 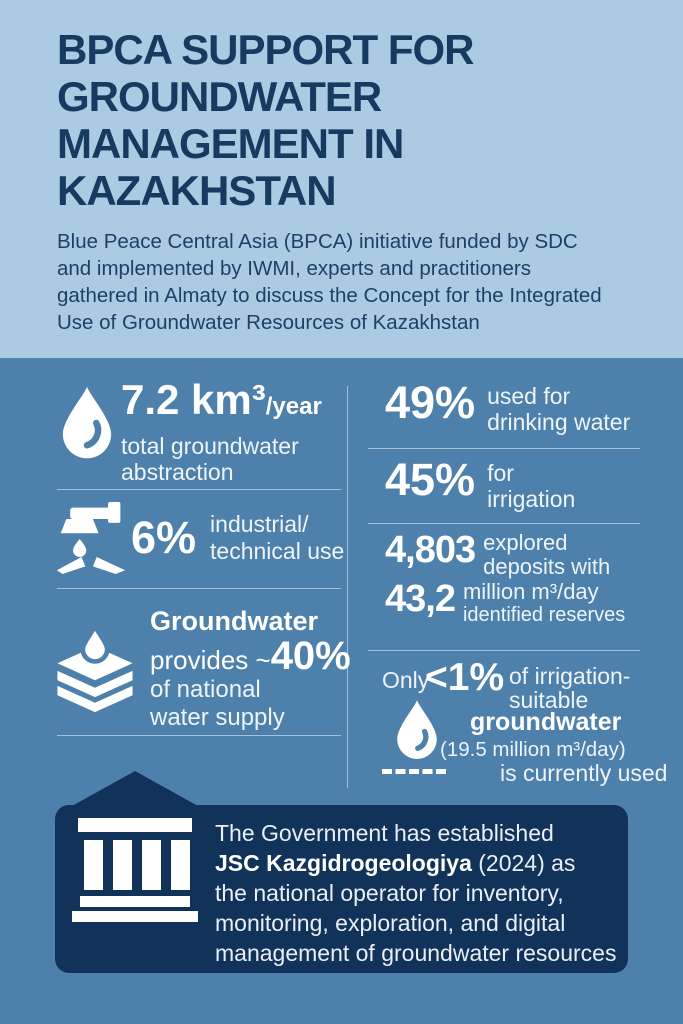 I want to click on stat-value: 43,2, so click(x=420, y=599).